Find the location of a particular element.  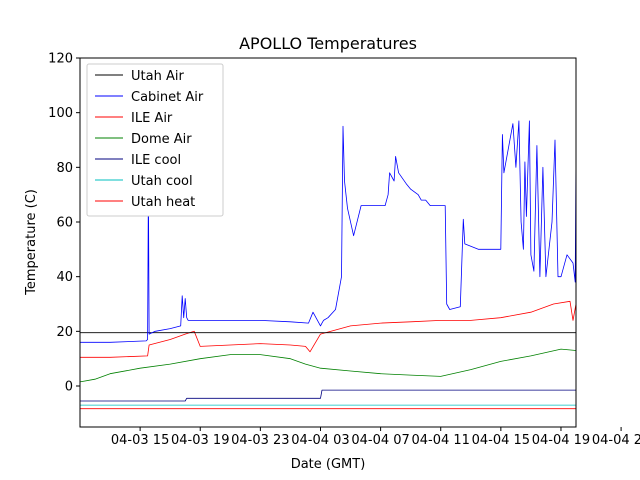

y-tick-label: 40 is located at coordinates (64, 277).